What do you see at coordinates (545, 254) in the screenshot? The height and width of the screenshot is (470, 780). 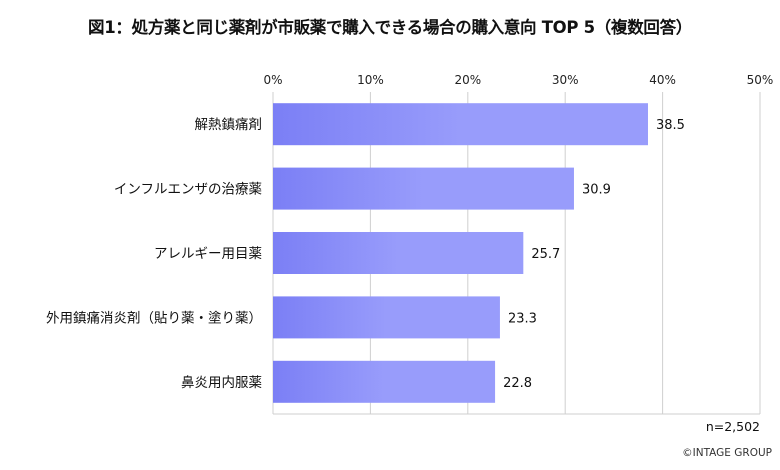 I see `value-label: 25.7` at bounding box center [545, 254].